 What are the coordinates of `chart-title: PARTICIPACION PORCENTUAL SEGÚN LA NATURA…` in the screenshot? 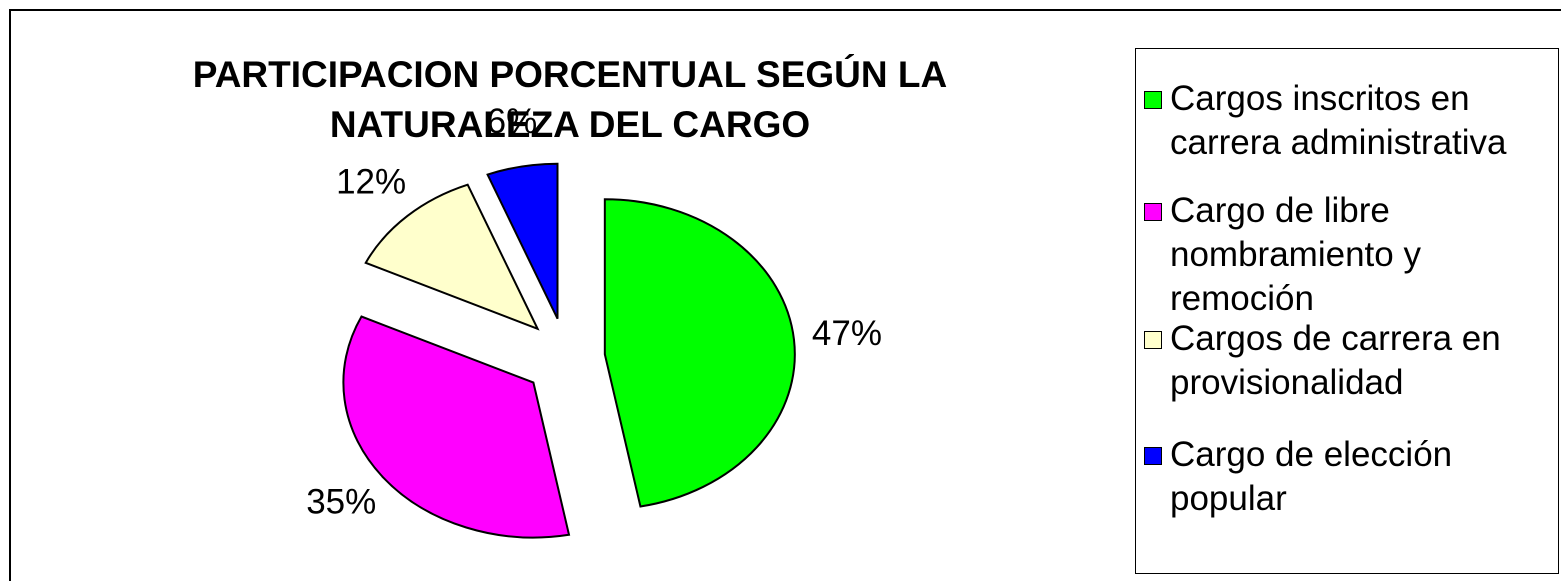 It's located at (570, 99).